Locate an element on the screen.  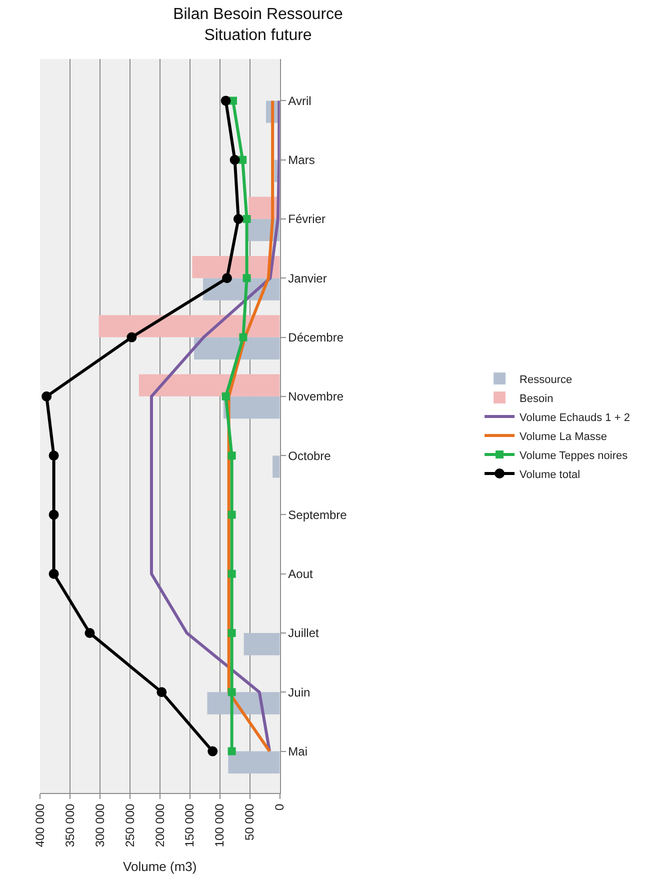
legend-label: Ressource is located at coordinates (546, 380).